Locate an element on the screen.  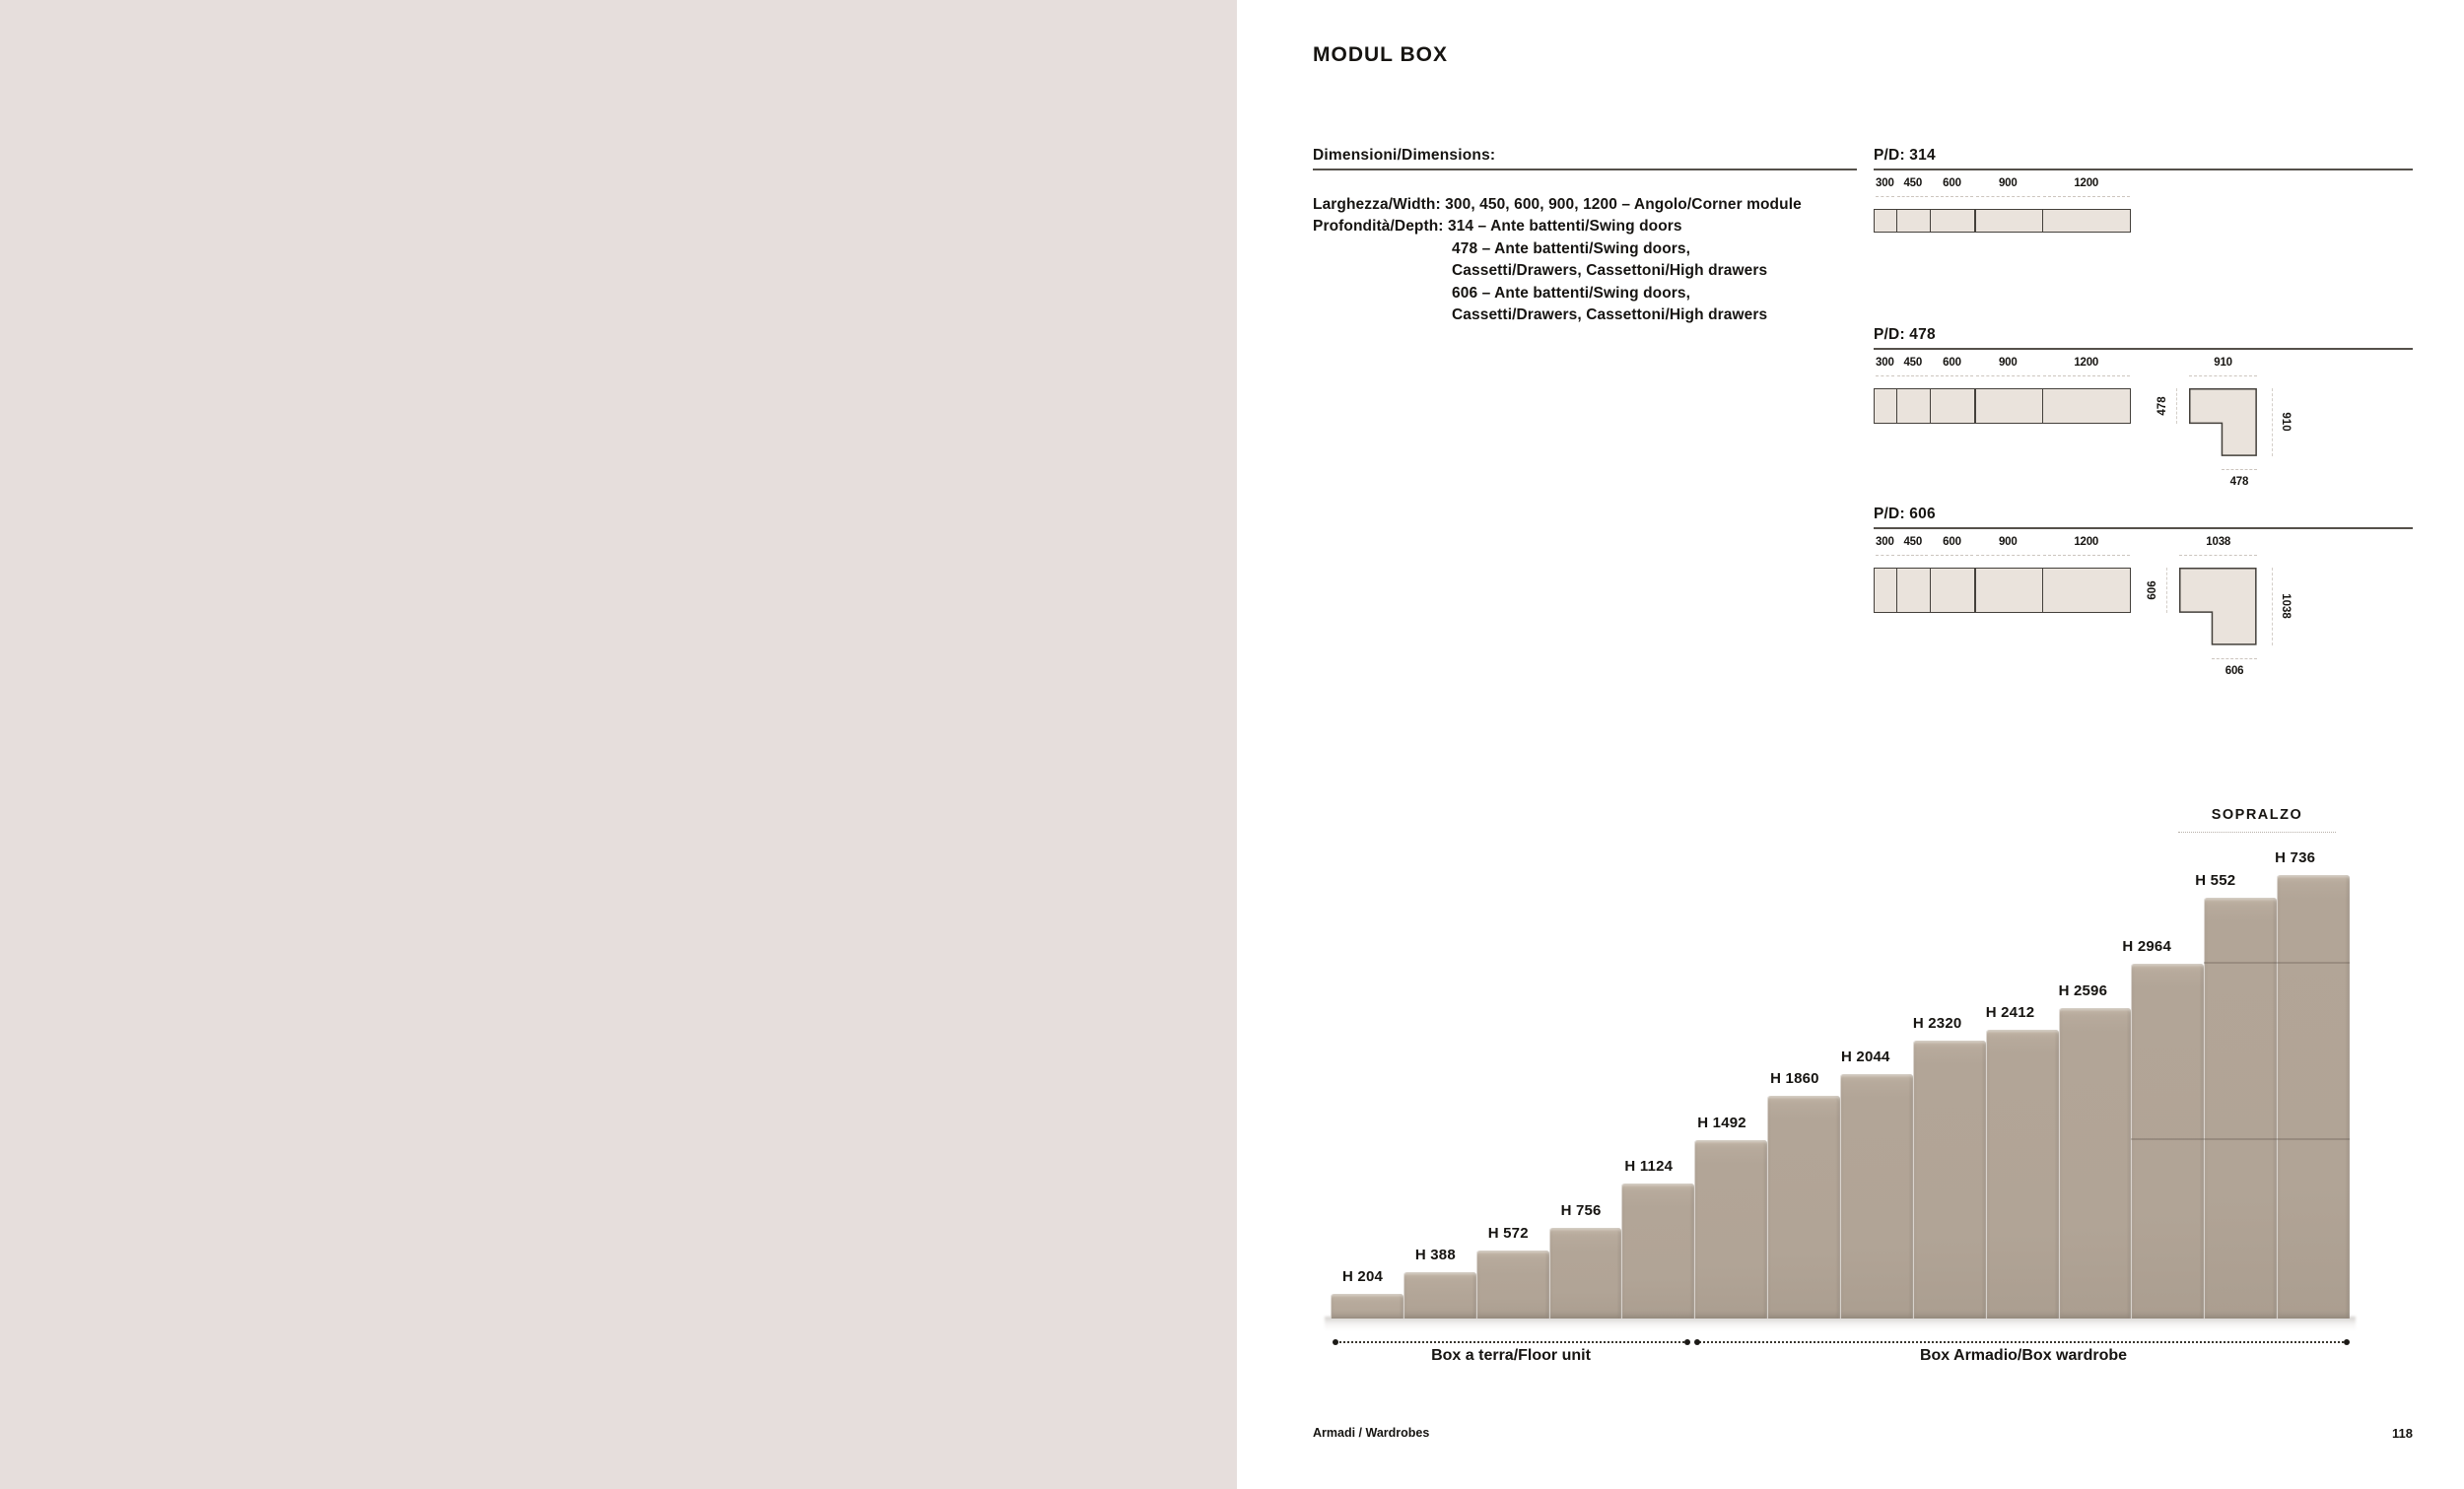
corner-right-label: 910 is located at coordinates (2286, 422).